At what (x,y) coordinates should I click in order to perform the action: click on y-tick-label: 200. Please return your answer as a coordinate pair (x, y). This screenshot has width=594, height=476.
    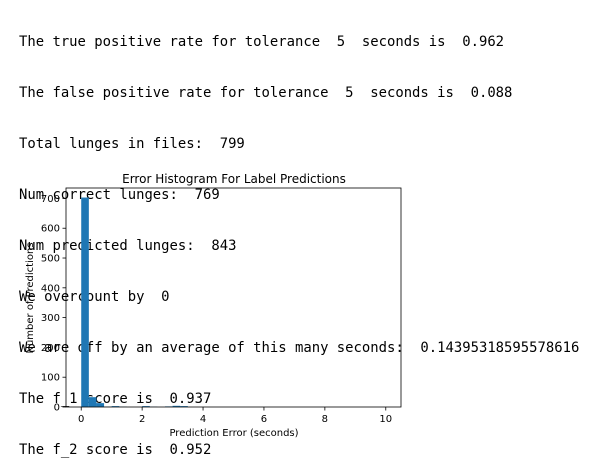
    Looking at the image, I should click on (50, 348).